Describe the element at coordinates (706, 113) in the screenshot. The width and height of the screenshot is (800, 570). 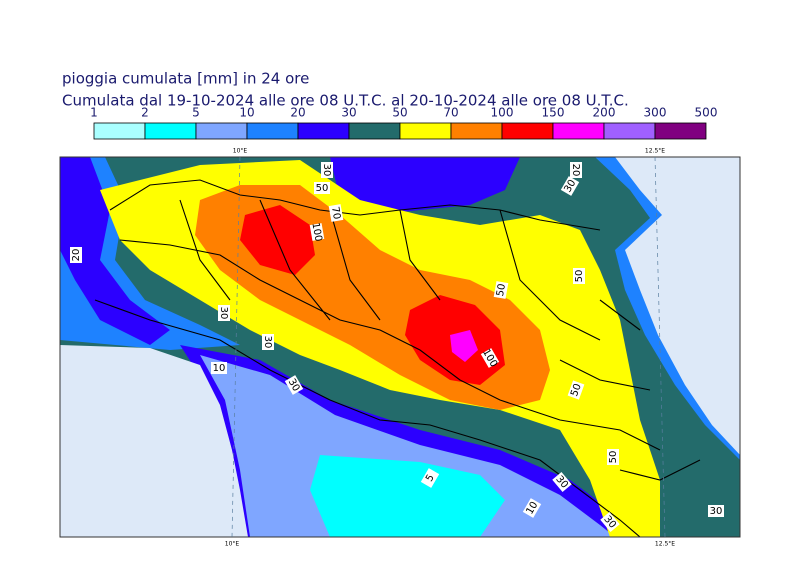
I see `colorbar-label: 500` at that location.